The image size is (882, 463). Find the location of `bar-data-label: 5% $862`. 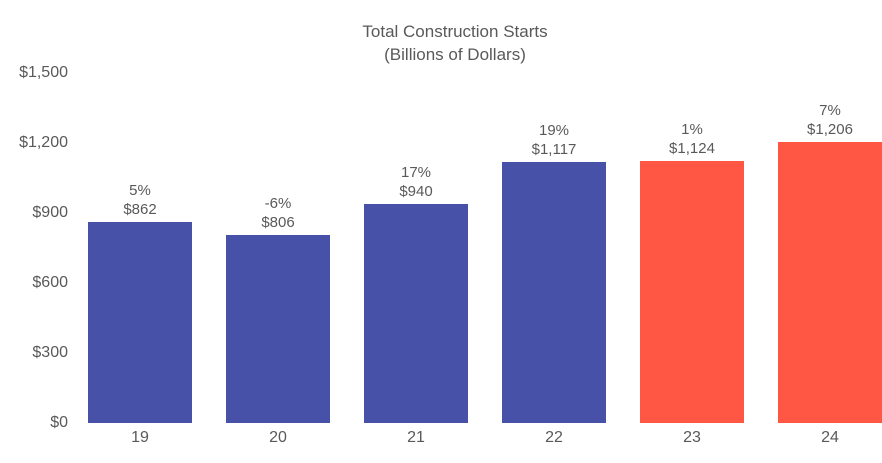

bar-data-label: 5% $862 is located at coordinates (140, 200).